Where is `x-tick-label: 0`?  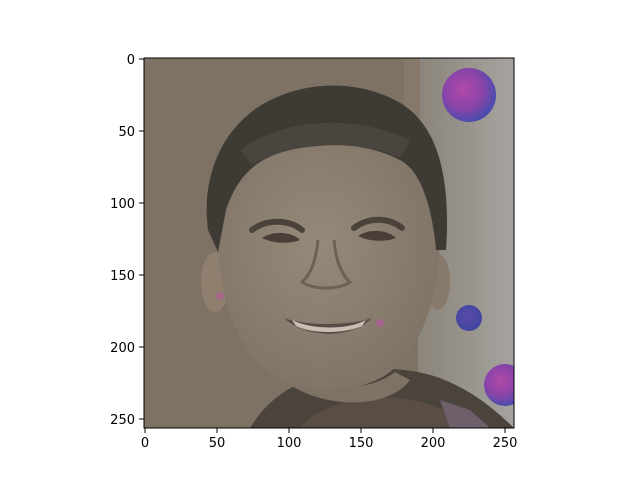
x-tick-label: 0 is located at coordinates (145, 443).